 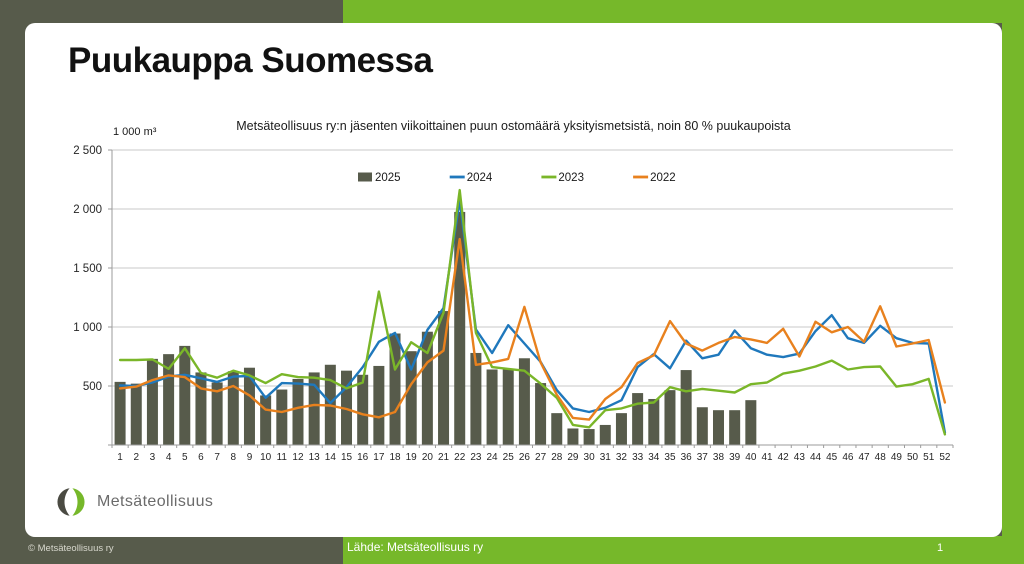 I want to click on x-tick-label: 22, so click(x=460, y=457).